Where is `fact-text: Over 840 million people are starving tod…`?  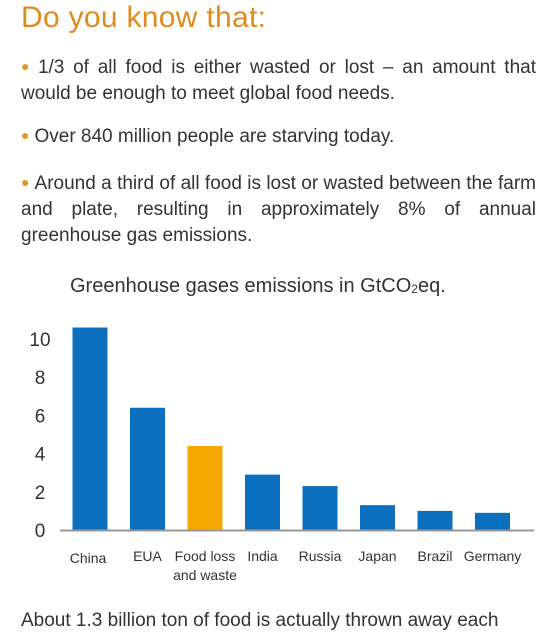
fact-text: Over 840 million people are starving tod… is located at coordinates (214, 136).